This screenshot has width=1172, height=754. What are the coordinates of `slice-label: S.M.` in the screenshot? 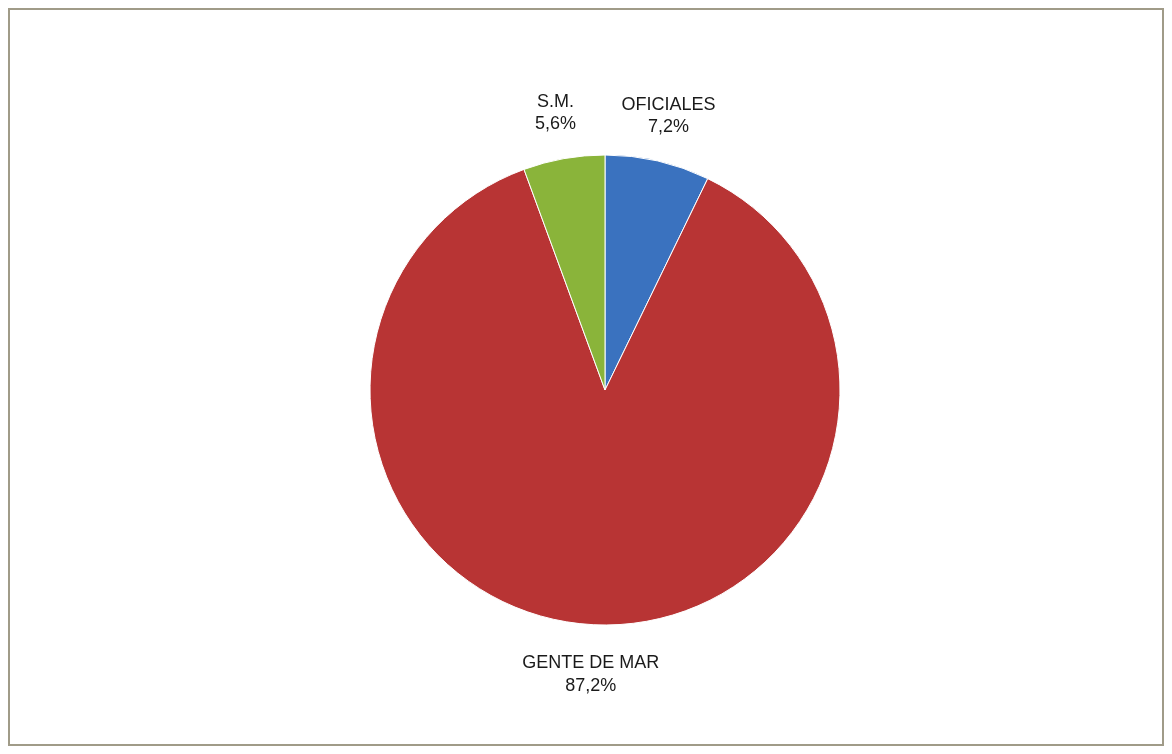 It's located at (555, 100).